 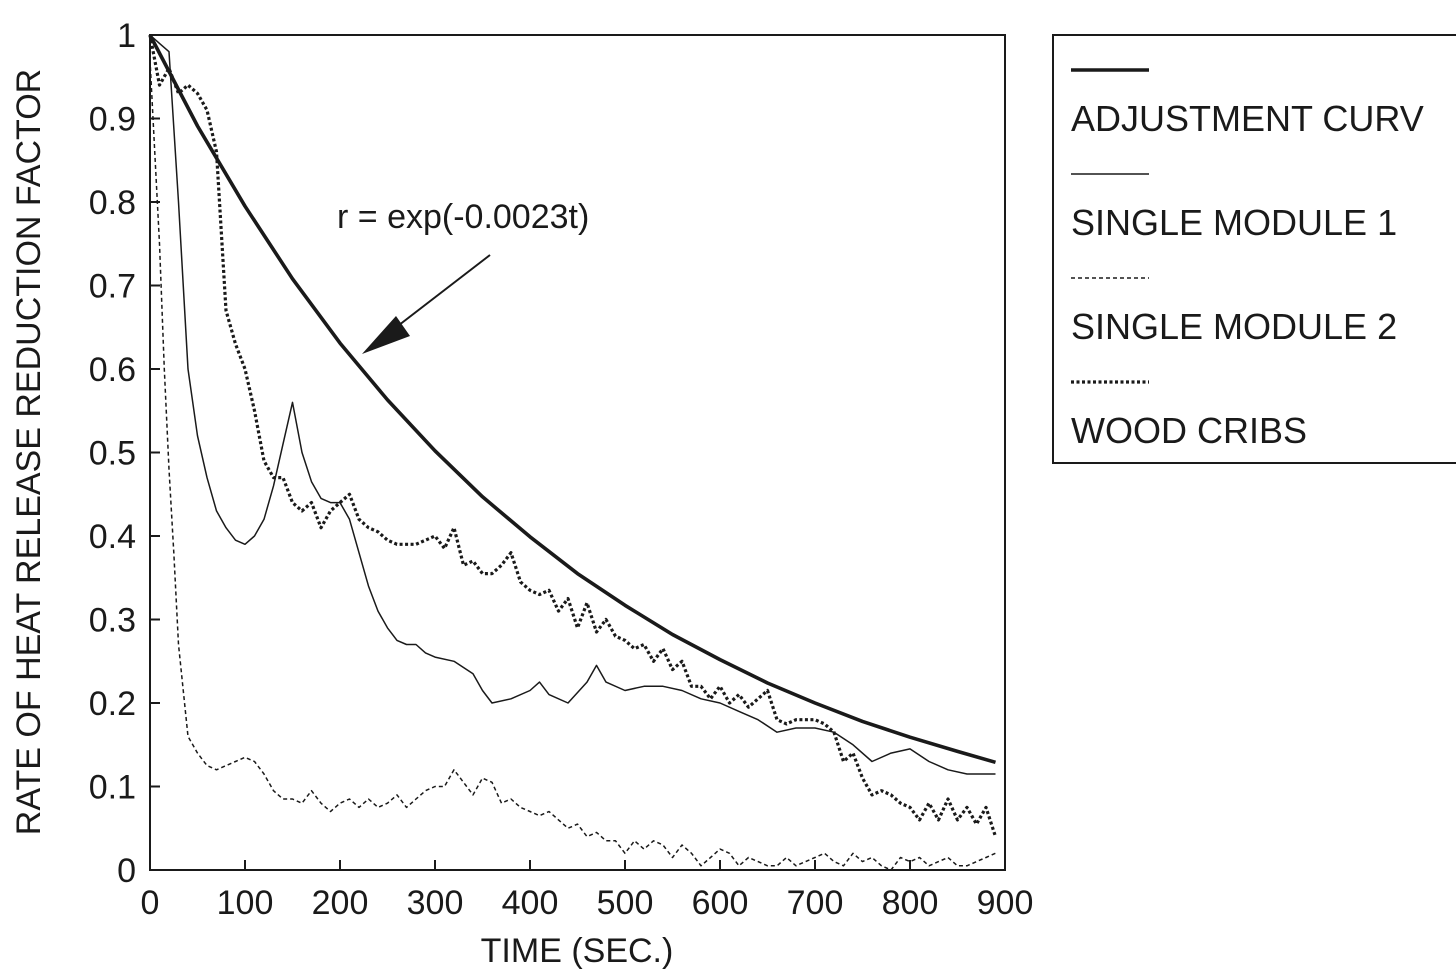 What do you see at coordinates (530, 903) in the screenshot?
I see `x-tick-label: 400` at bounding box center [530, 903].